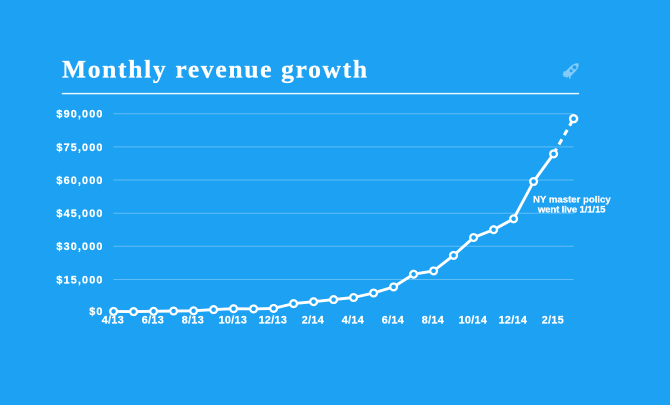 The image size is (670, 405). What do you see at coordinates (96, 312) in the screenshot?
I see `svg-text: $0` at bounding box center [96, 312].